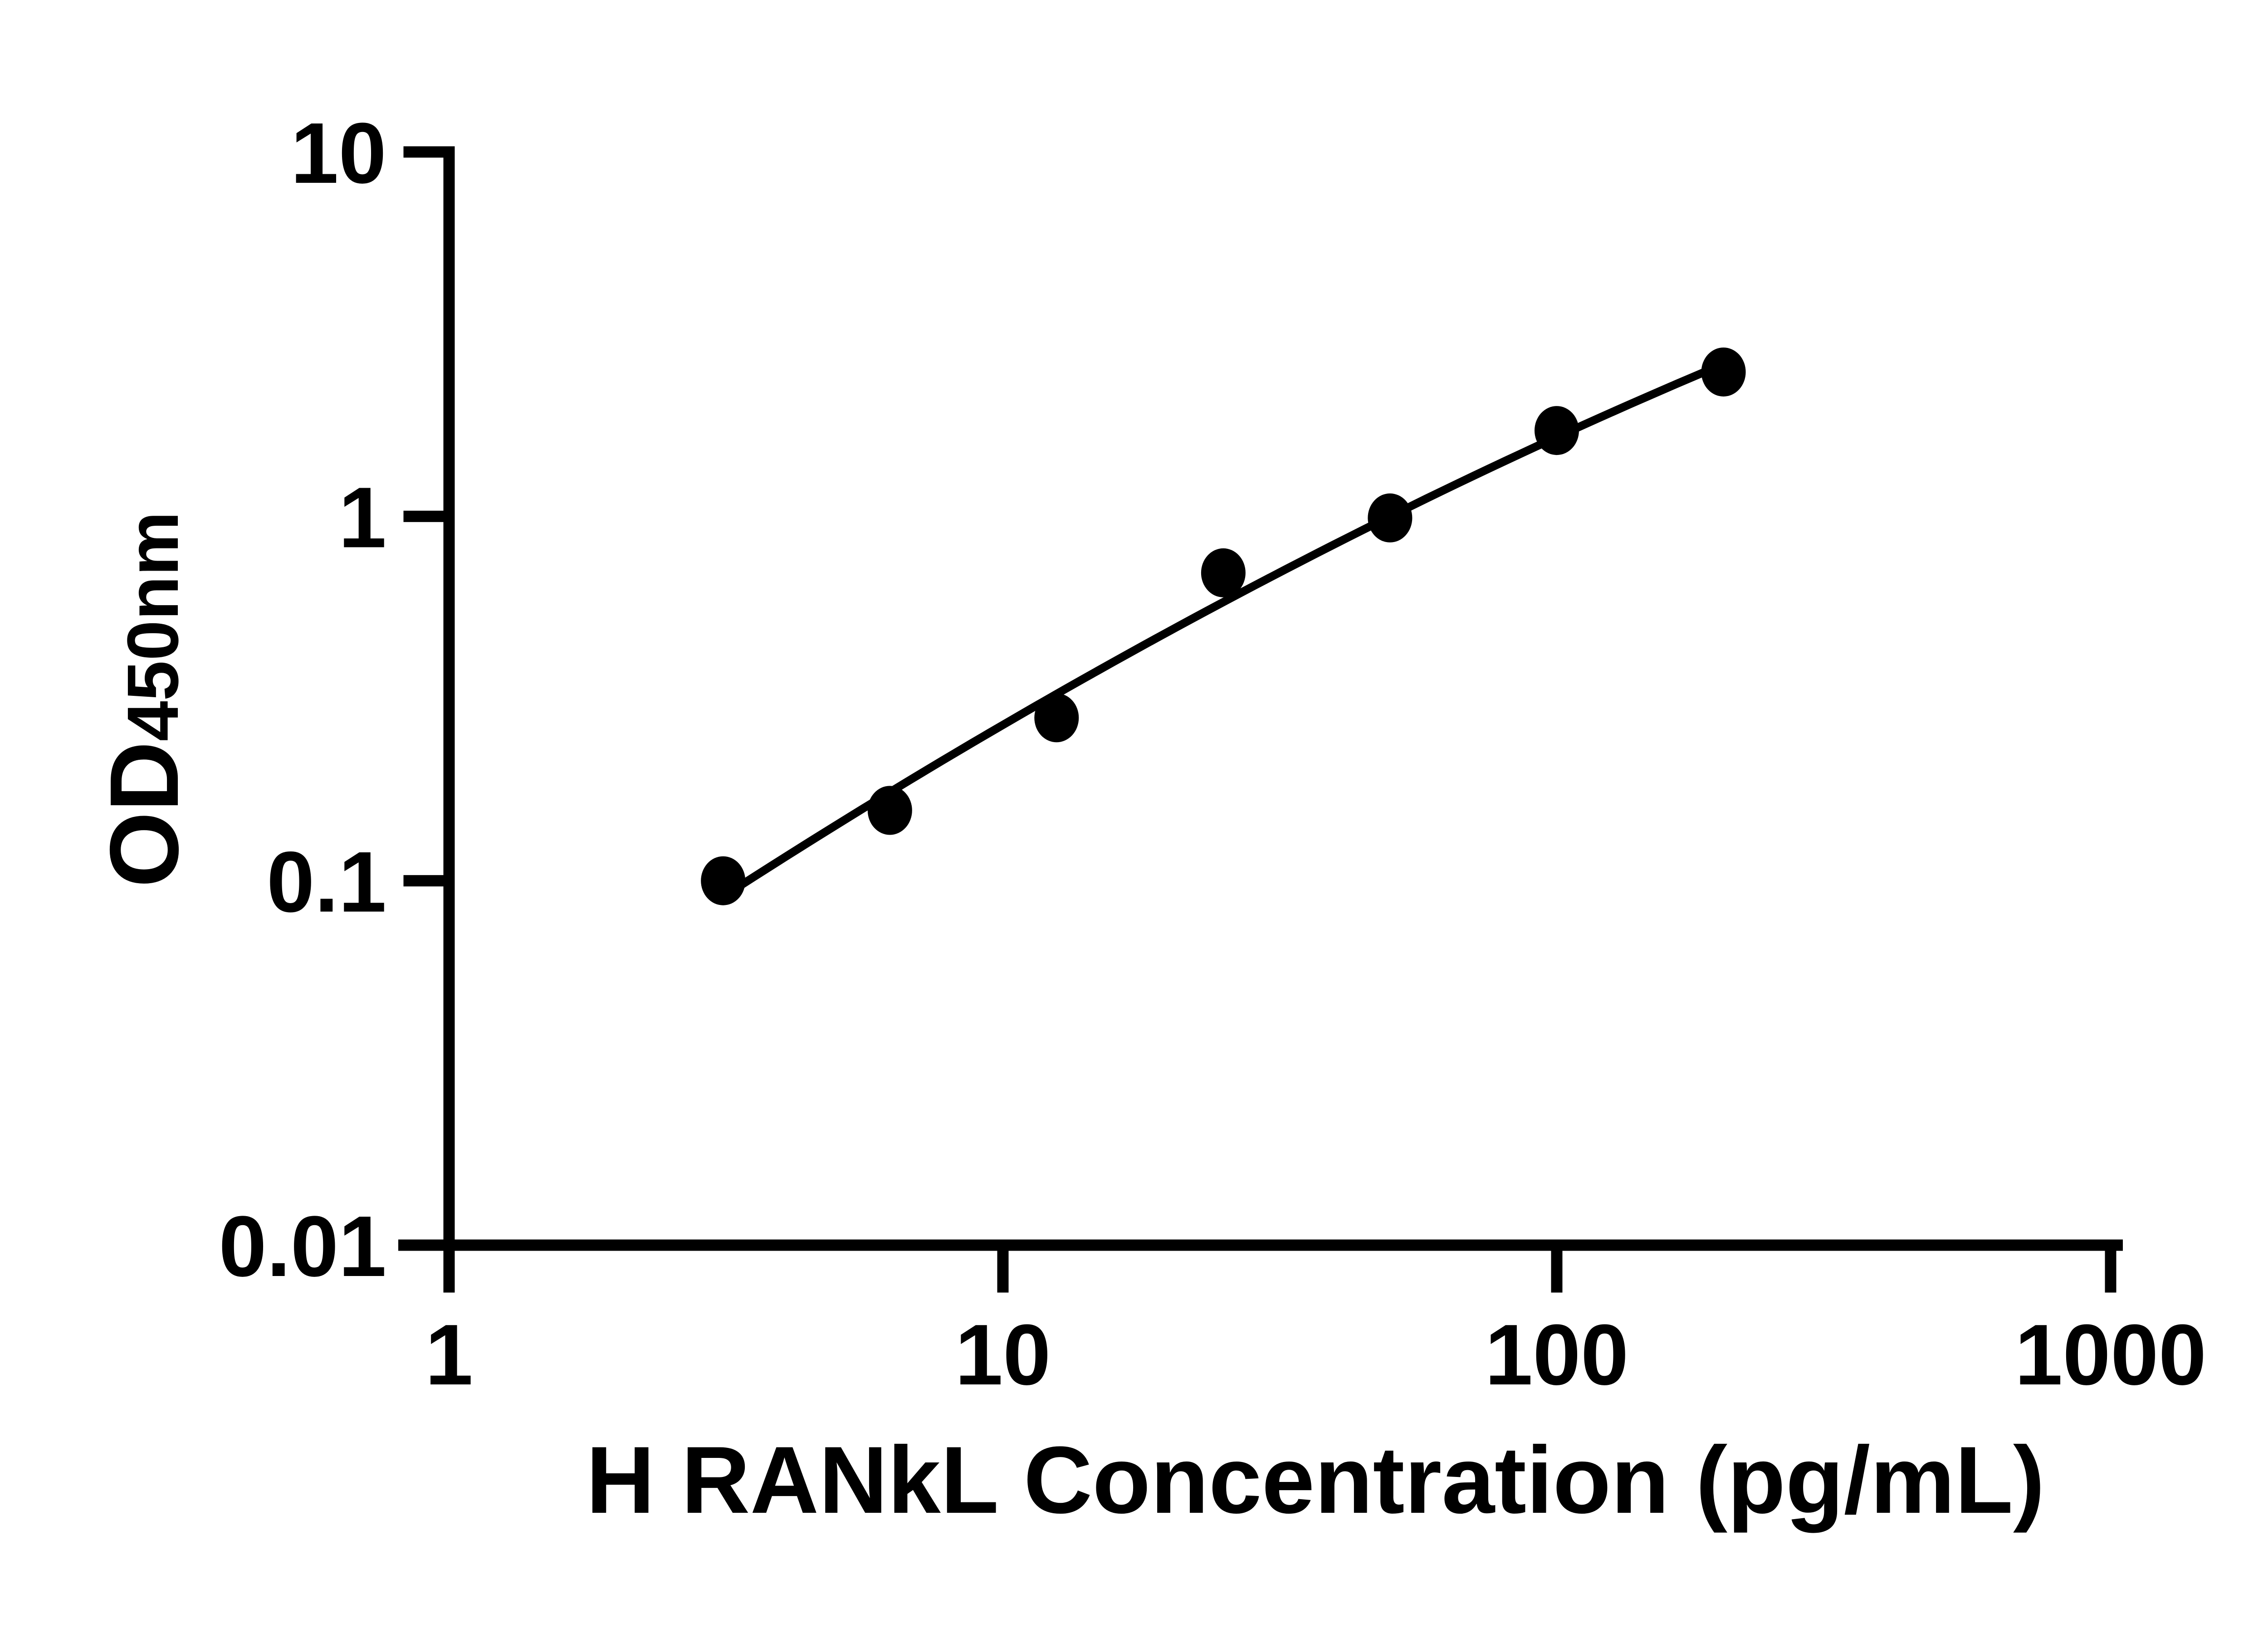 The image size is (2268, 1633). I want to click on y-tick-label: 1, so click(362, 517).